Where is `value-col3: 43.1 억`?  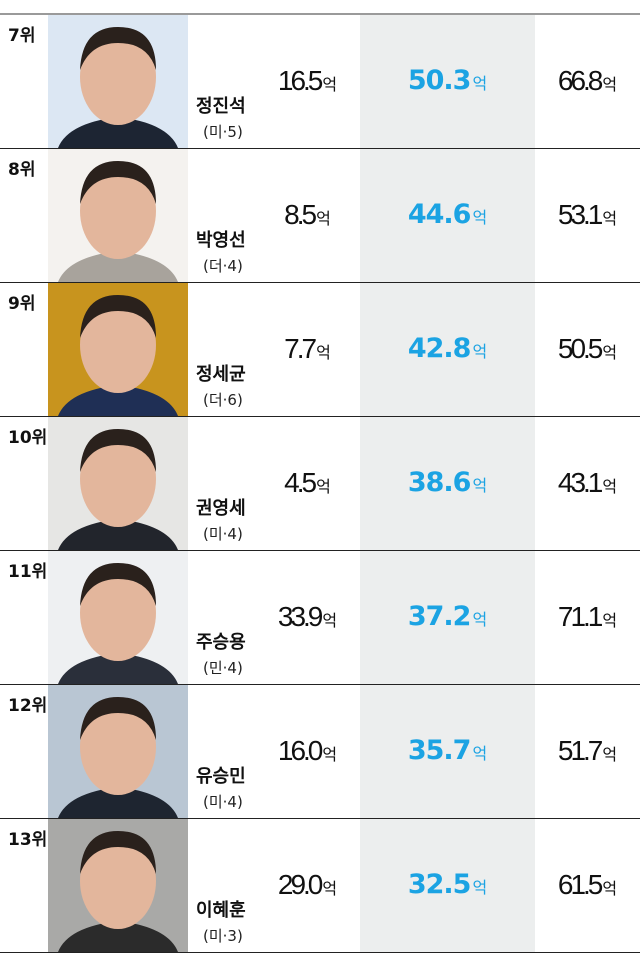 value-col3: 43.1 억 is located at coordinates (587, 483).